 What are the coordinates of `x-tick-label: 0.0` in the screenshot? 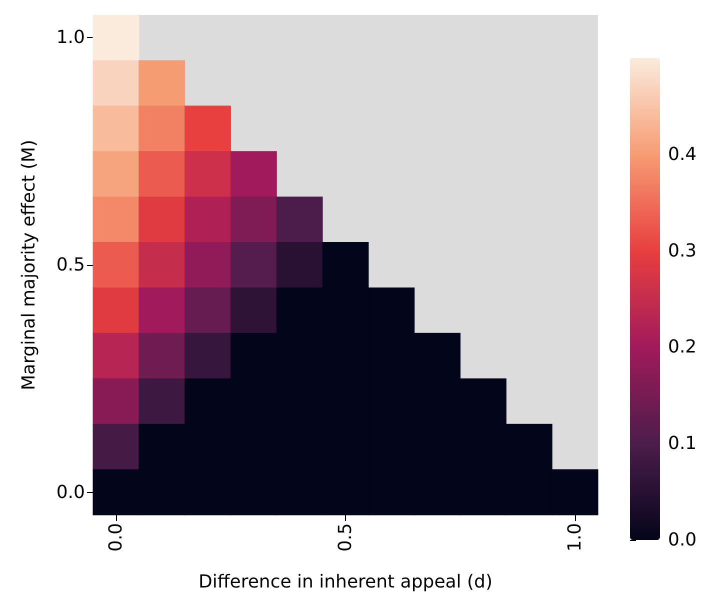 It's located at (115, 537).